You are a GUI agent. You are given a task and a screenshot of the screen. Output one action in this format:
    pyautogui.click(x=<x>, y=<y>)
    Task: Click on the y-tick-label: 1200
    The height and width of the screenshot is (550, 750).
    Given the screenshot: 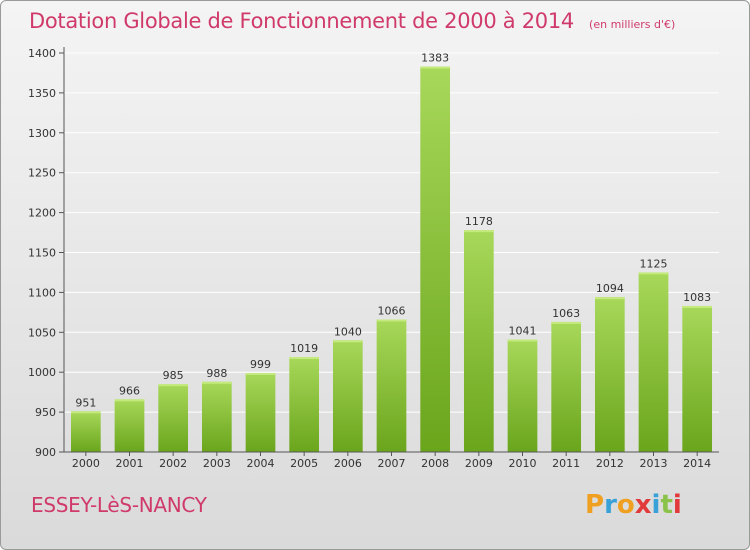 What is the action you would take?
    pyautogui.click(x=42, y=213)
    